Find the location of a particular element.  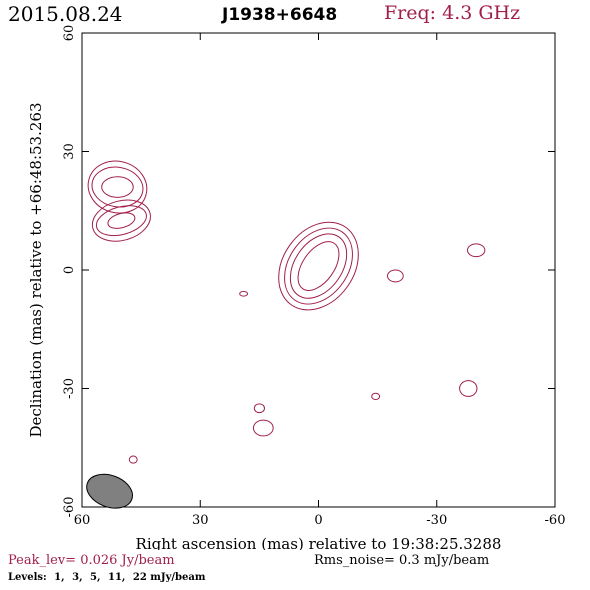

contour-south-small is located at coordinates (259, 408).